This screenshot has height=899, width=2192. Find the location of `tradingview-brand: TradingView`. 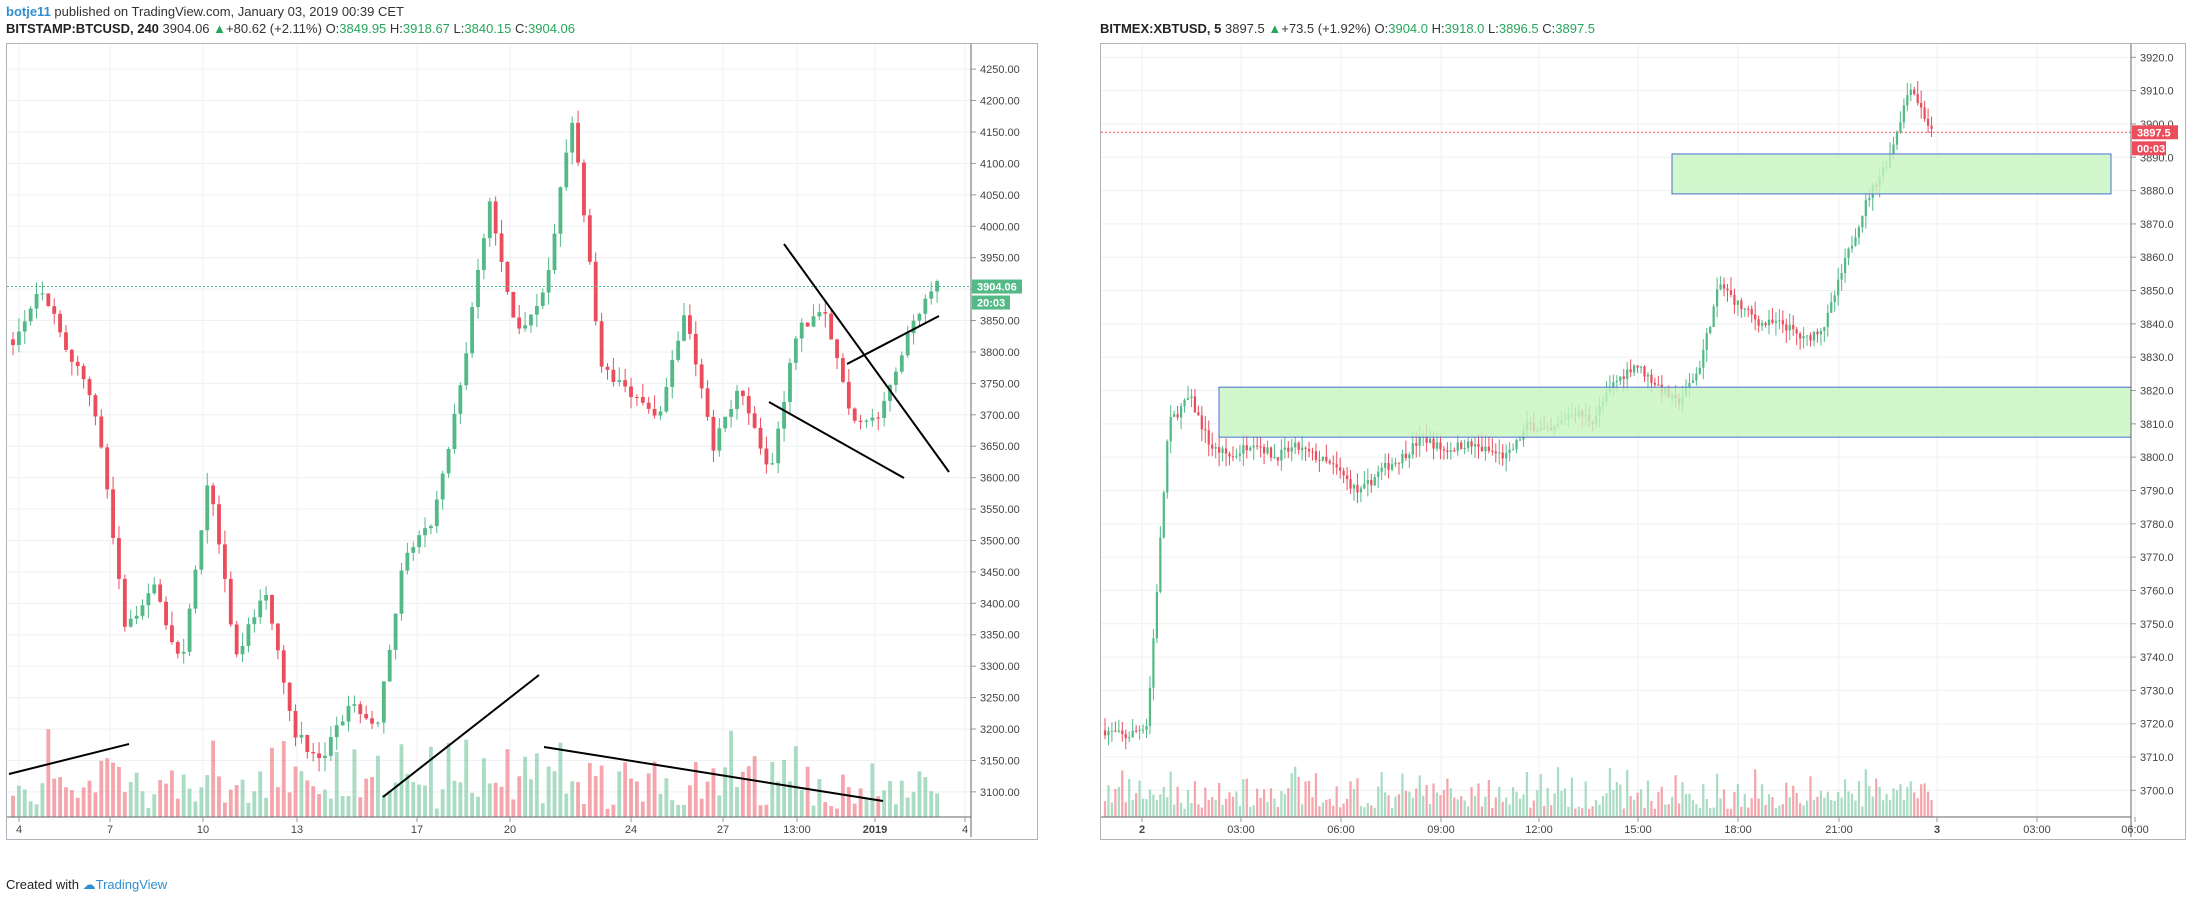

tradingview-brand: TradingView is located at coordinates (131, 884).